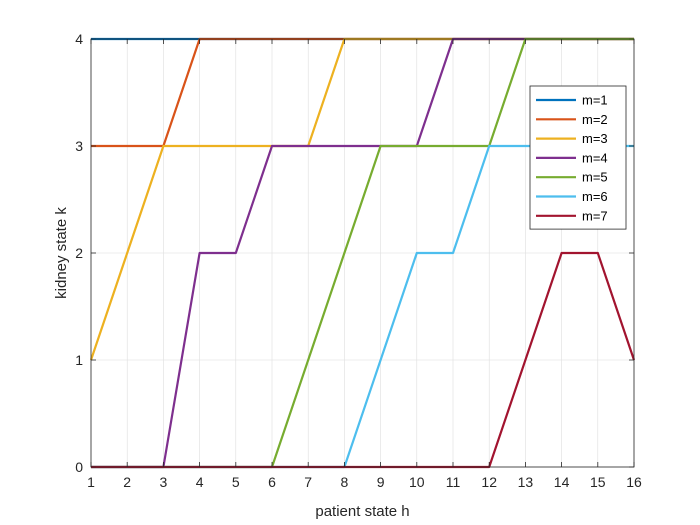 Image resolution: width=700 pixels, height=525 pixels. Describe the element at coordinates (526, 482) in the screenshot. I see `x-tick-label: 13` at that location.